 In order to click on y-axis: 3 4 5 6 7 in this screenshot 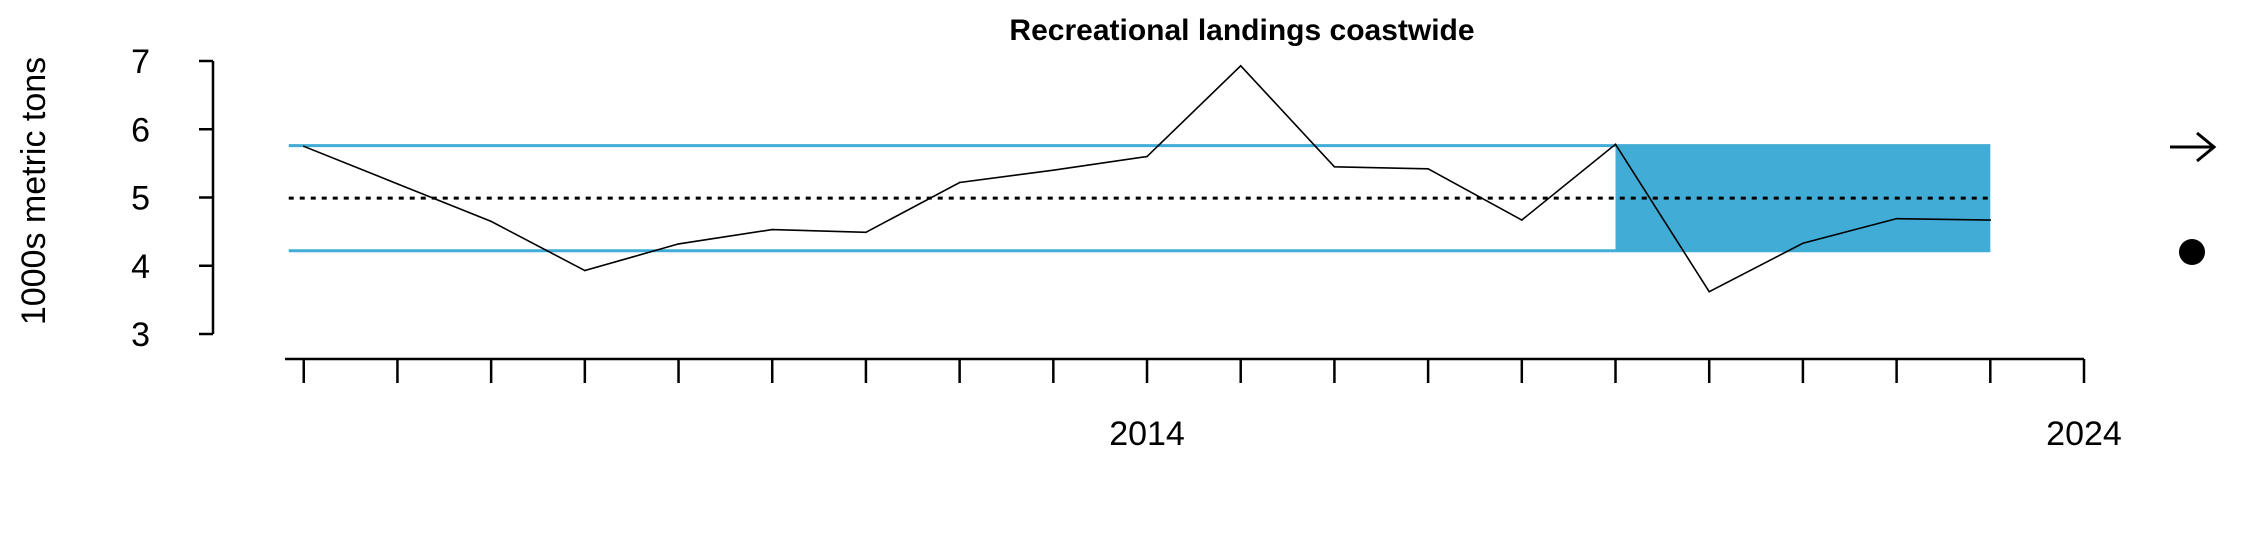, I will do `click(173, 198)`.